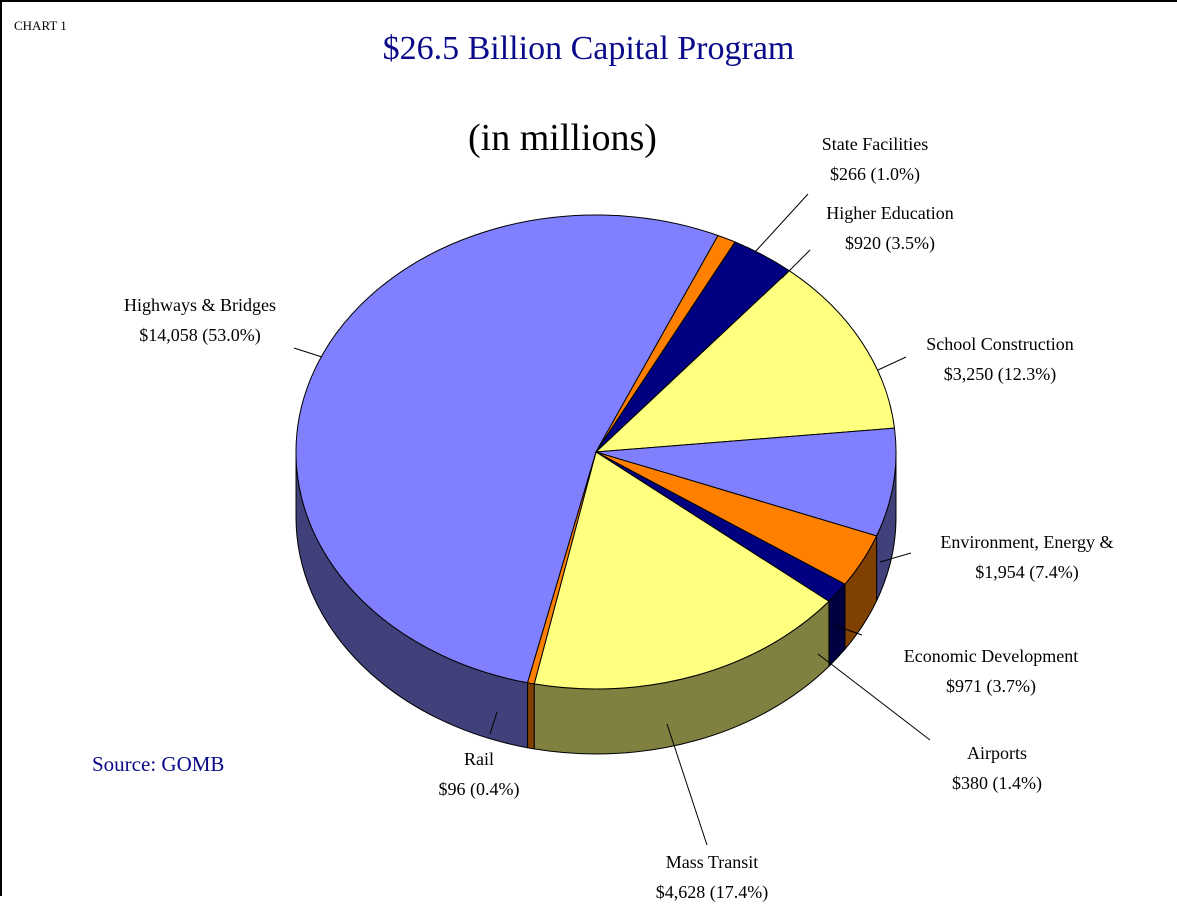 Image resolution: width=1177 pixels, height=907 pixels. What do you see at coordinates (199, 335) in the screenshot?
I see `slice-value-0: $14,058 (53.0%)` at bounding box center [199, 335].